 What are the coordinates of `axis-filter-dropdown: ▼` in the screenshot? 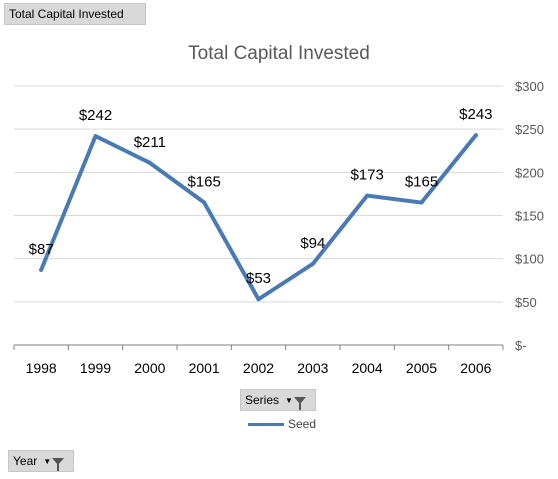 It's located at (54, 463).